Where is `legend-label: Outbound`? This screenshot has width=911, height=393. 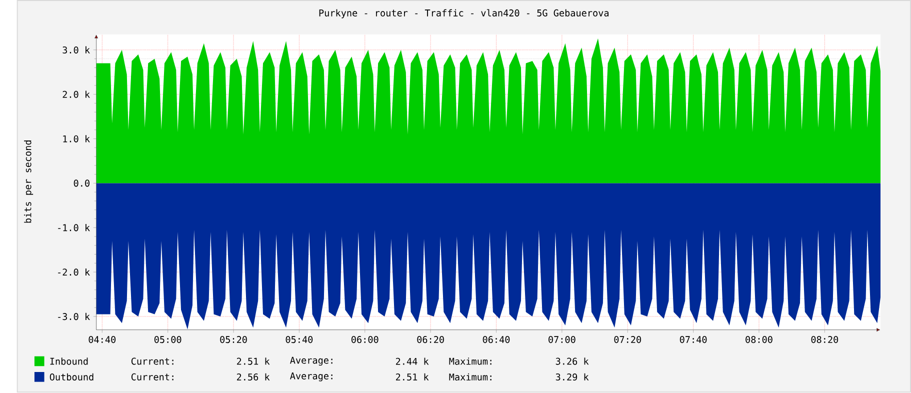
legend-label: Outbound is located at coordinates (72, 377).